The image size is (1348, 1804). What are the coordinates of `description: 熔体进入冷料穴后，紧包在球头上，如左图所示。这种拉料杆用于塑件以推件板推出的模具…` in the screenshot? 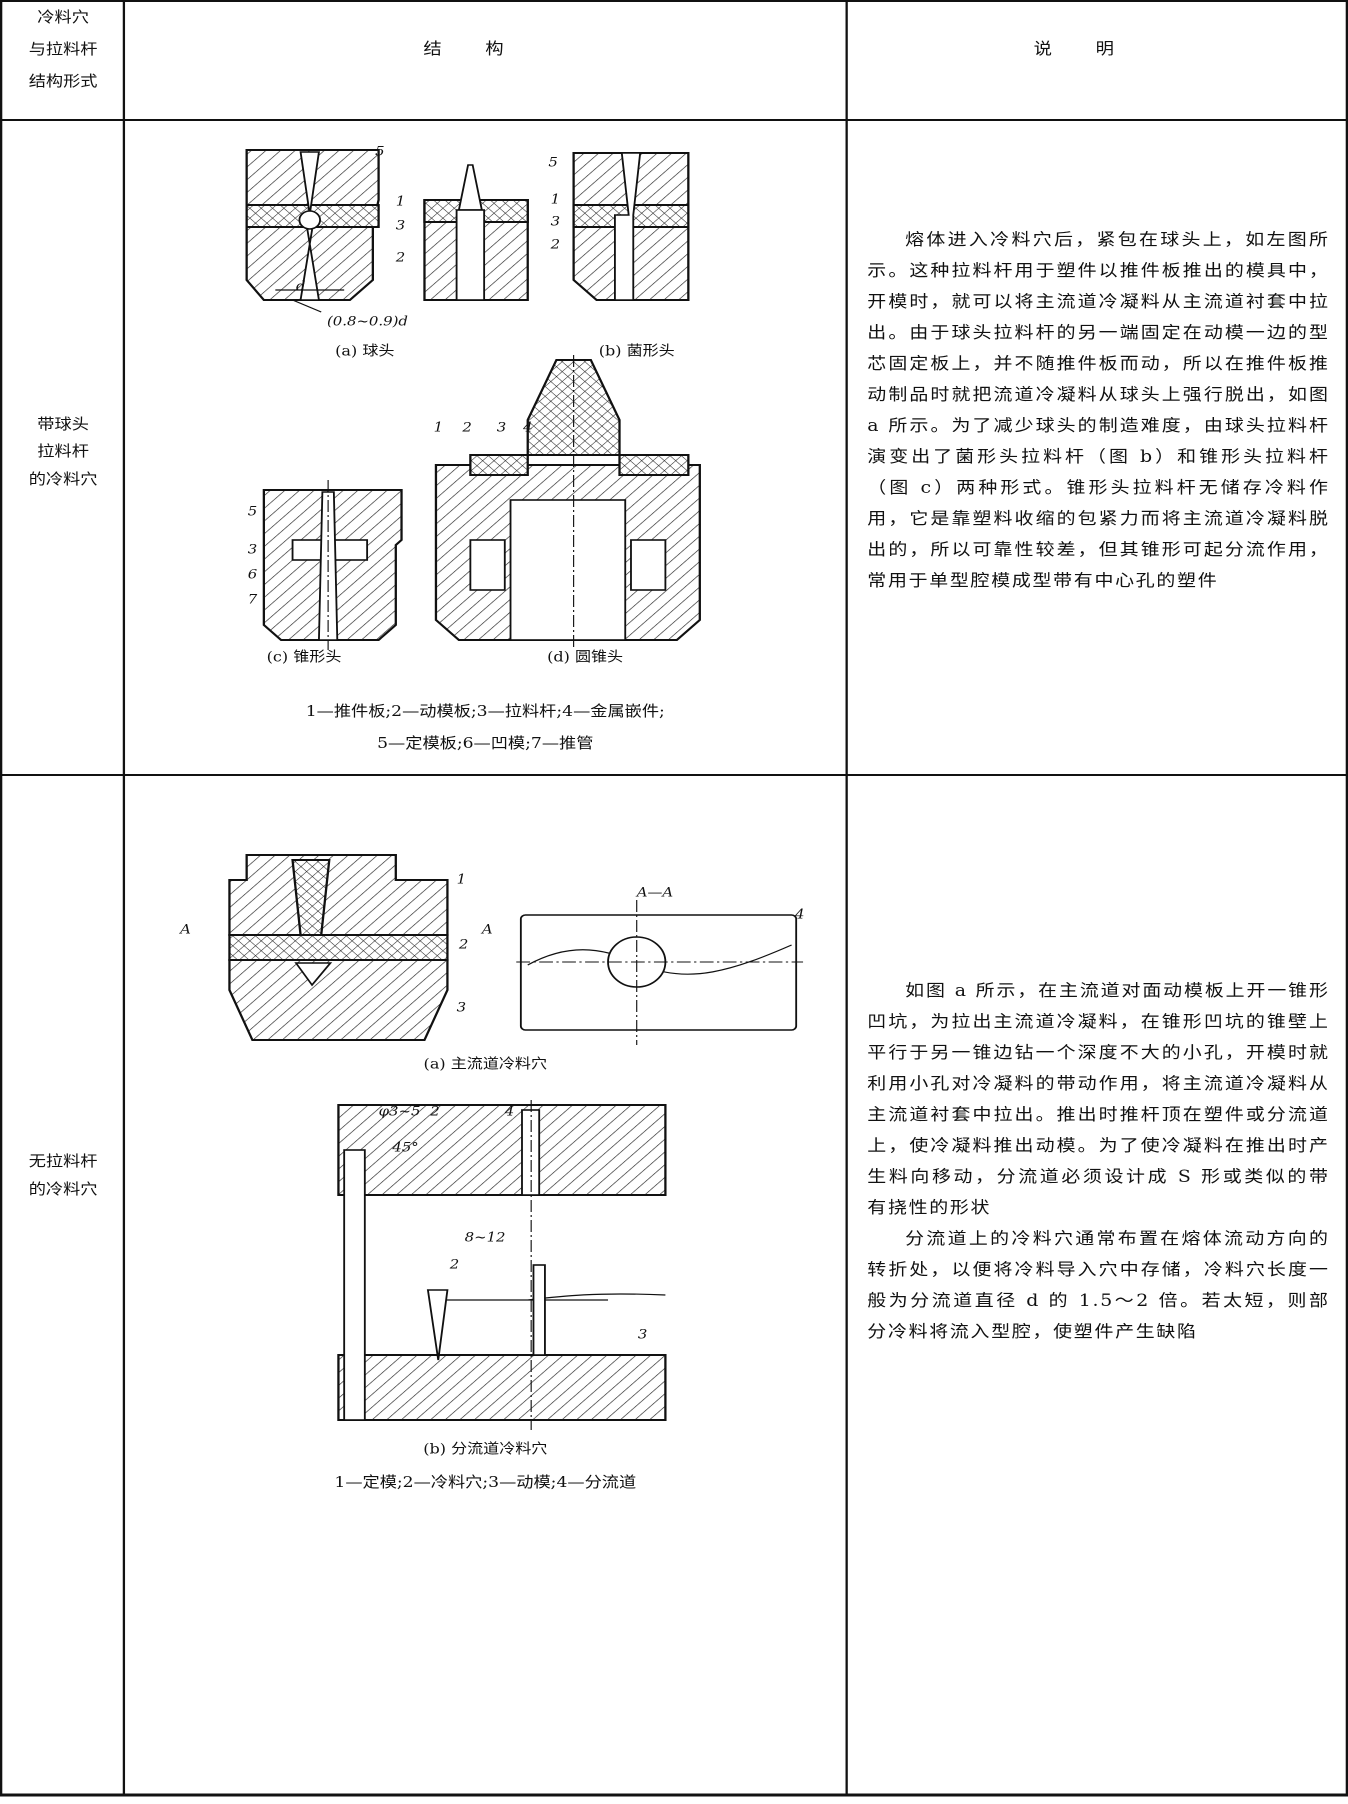 It's located at (1098, 410).